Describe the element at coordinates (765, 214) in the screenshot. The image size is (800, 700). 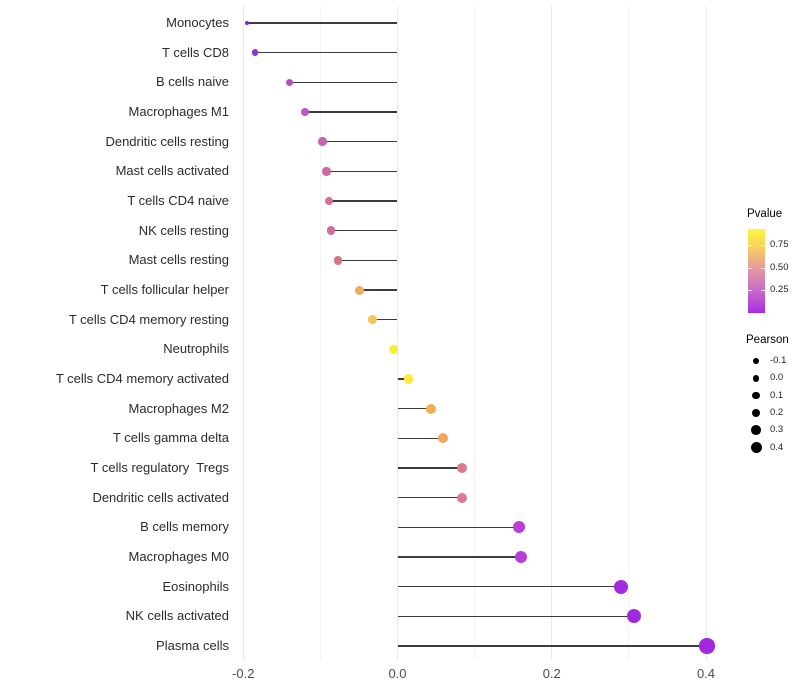
I see `pvalue-legend-title: Pvalue` at that location.